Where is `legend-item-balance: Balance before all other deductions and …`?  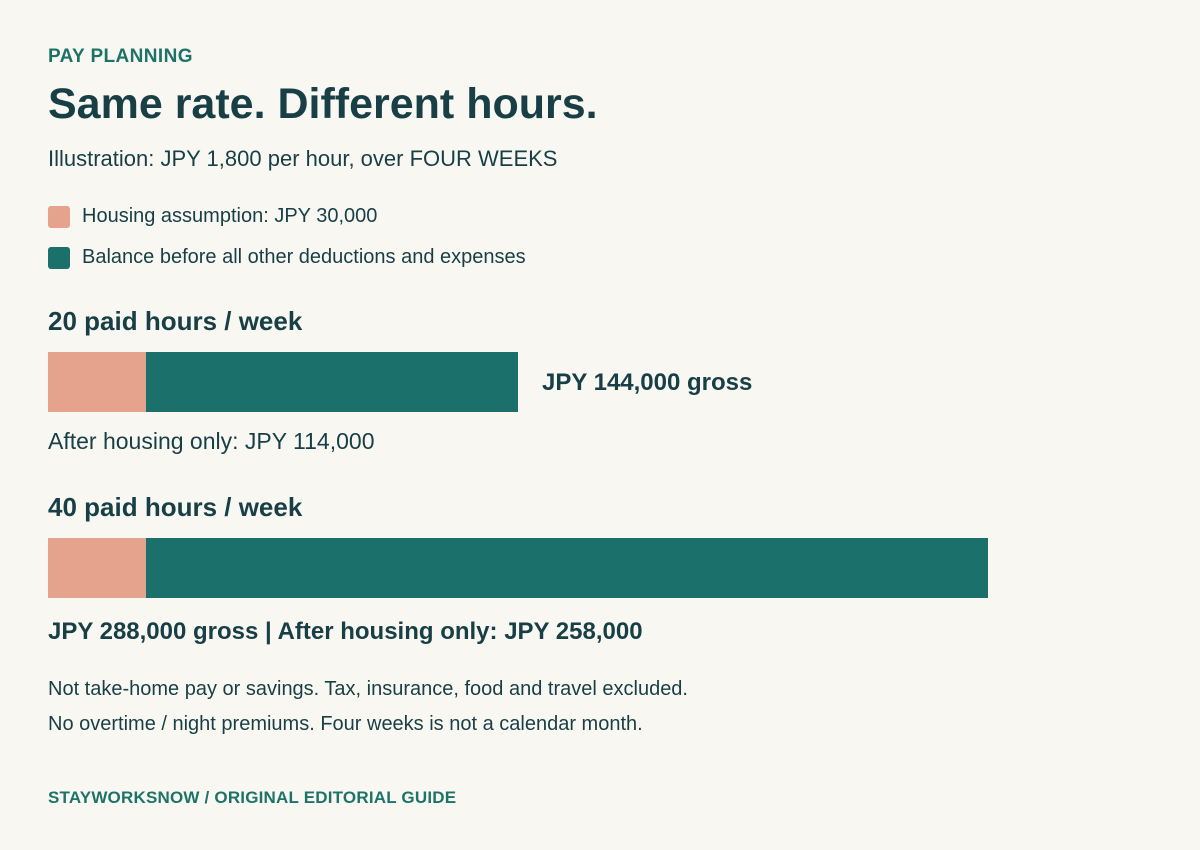 legend-item-balance: Balance before all other deductions and … is located at coordinates (287, 257).